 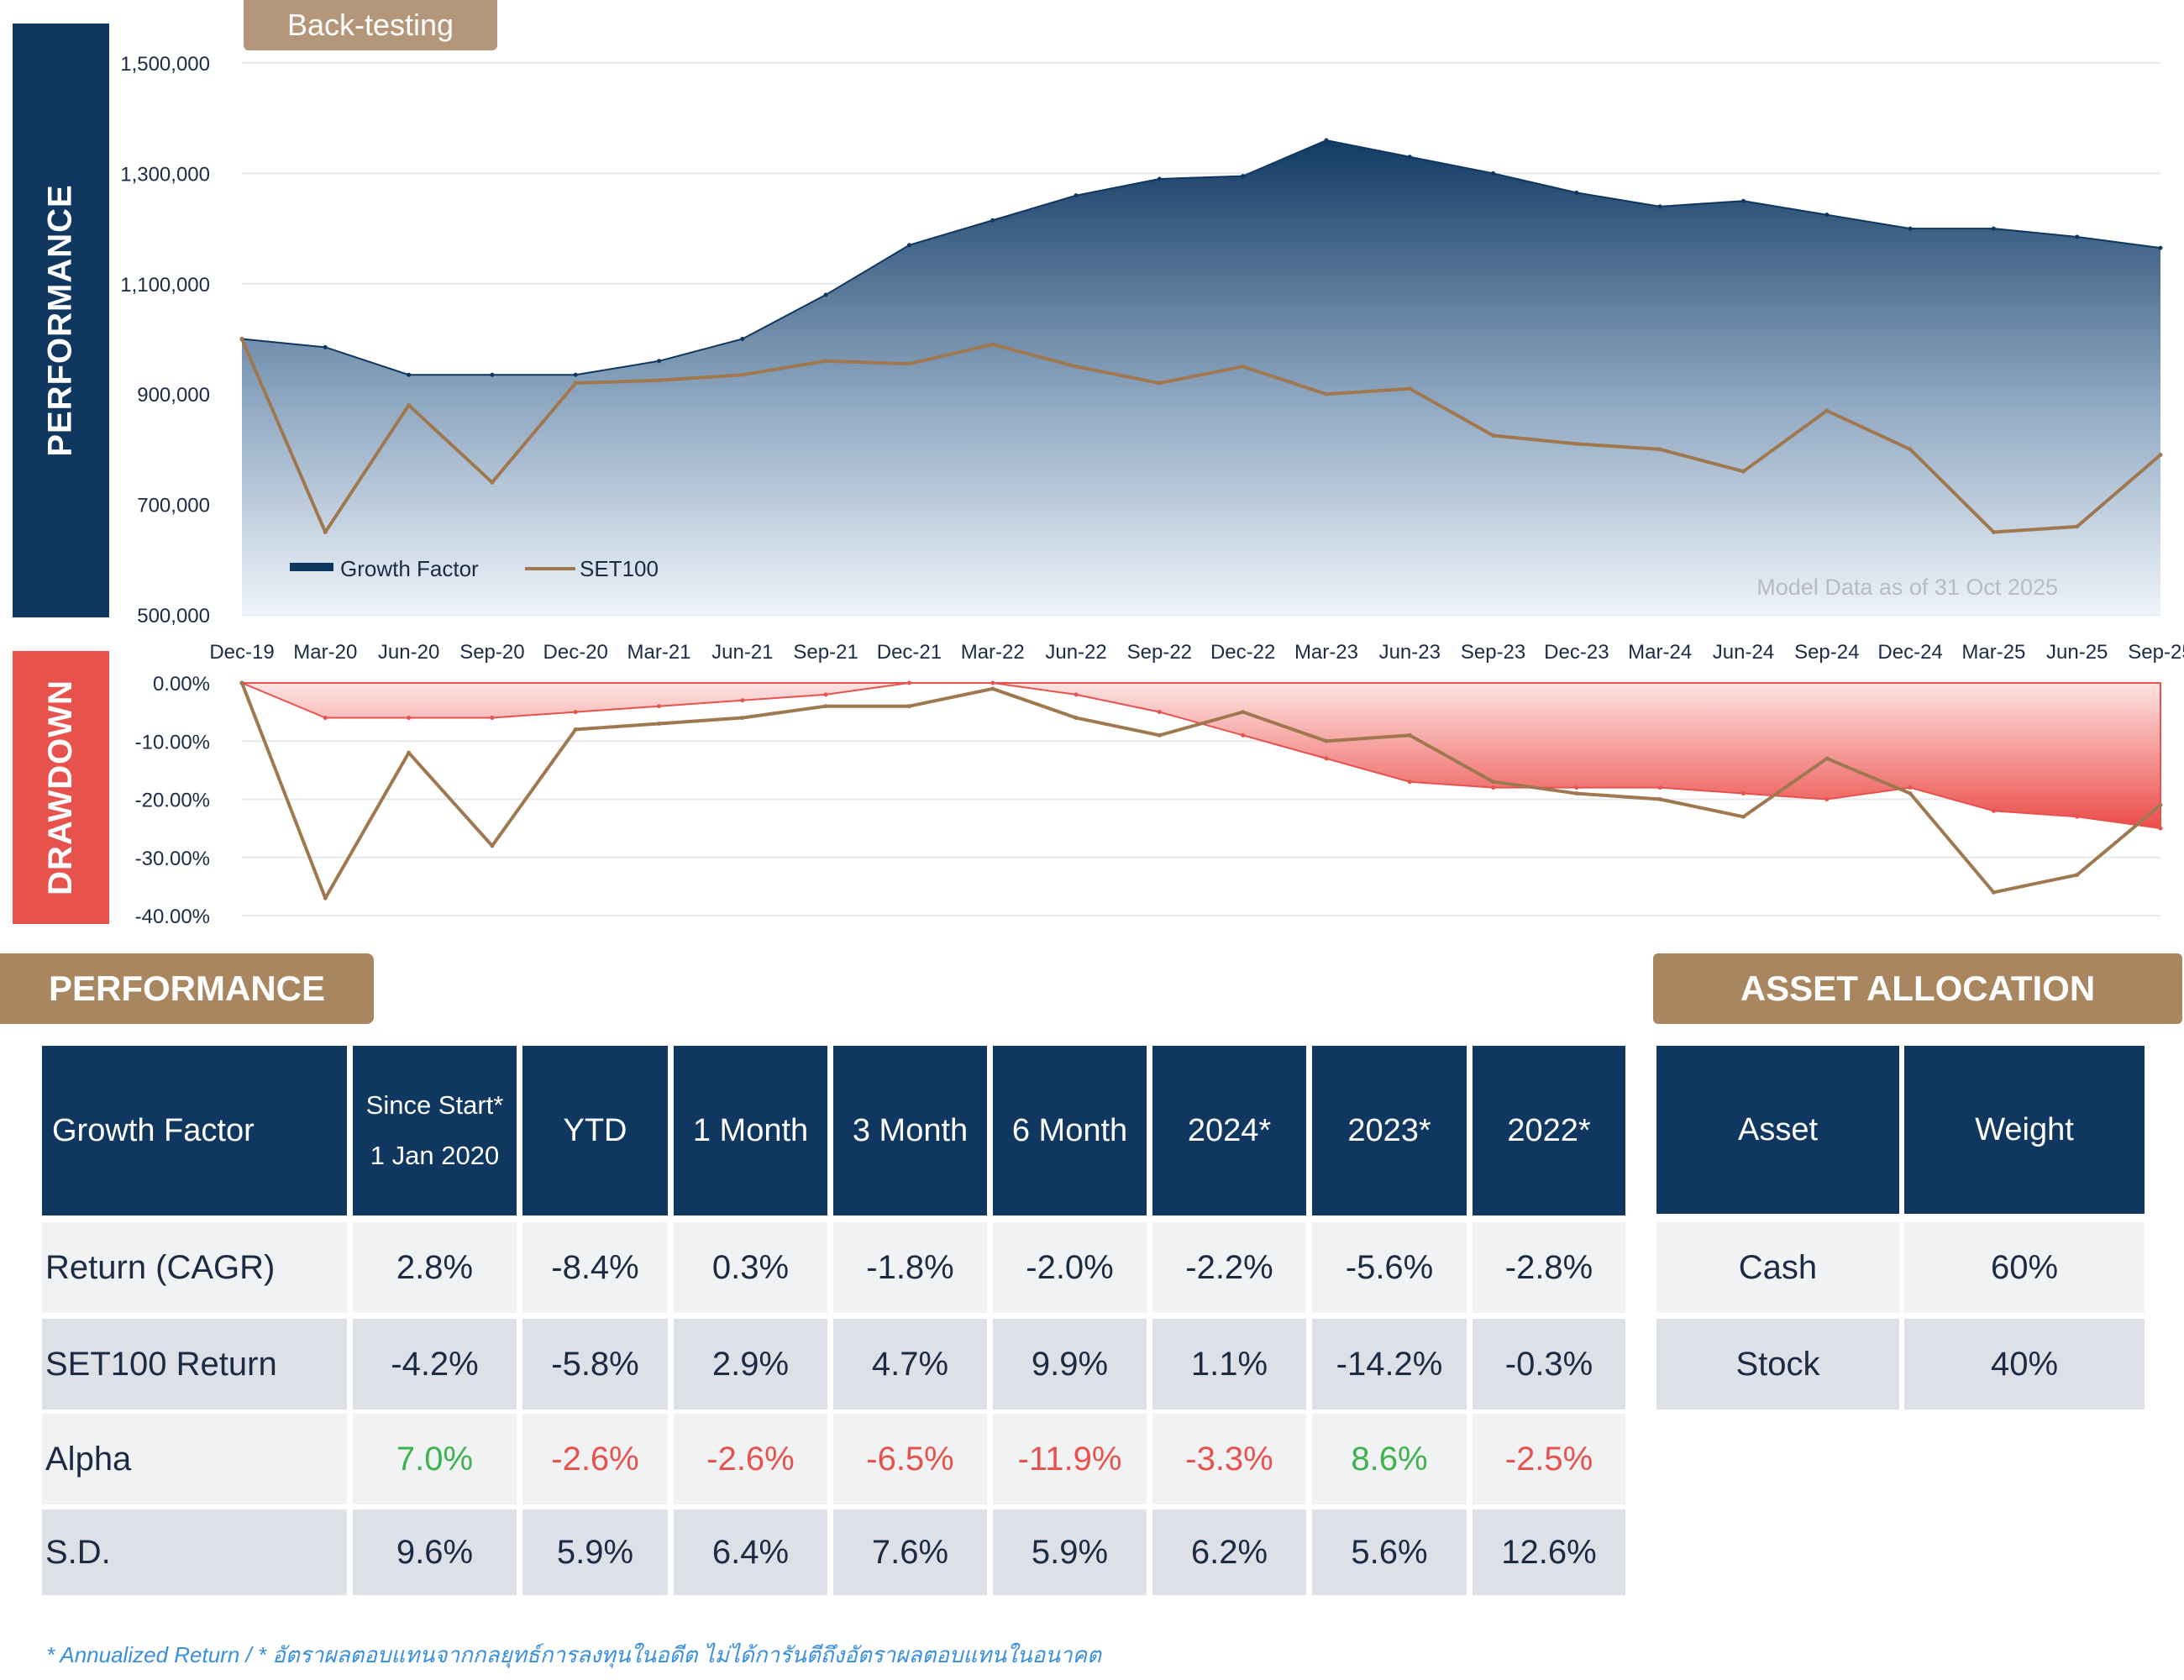 I want to click on x-tick-label: Dec-23, so click(x=1576, y=652).